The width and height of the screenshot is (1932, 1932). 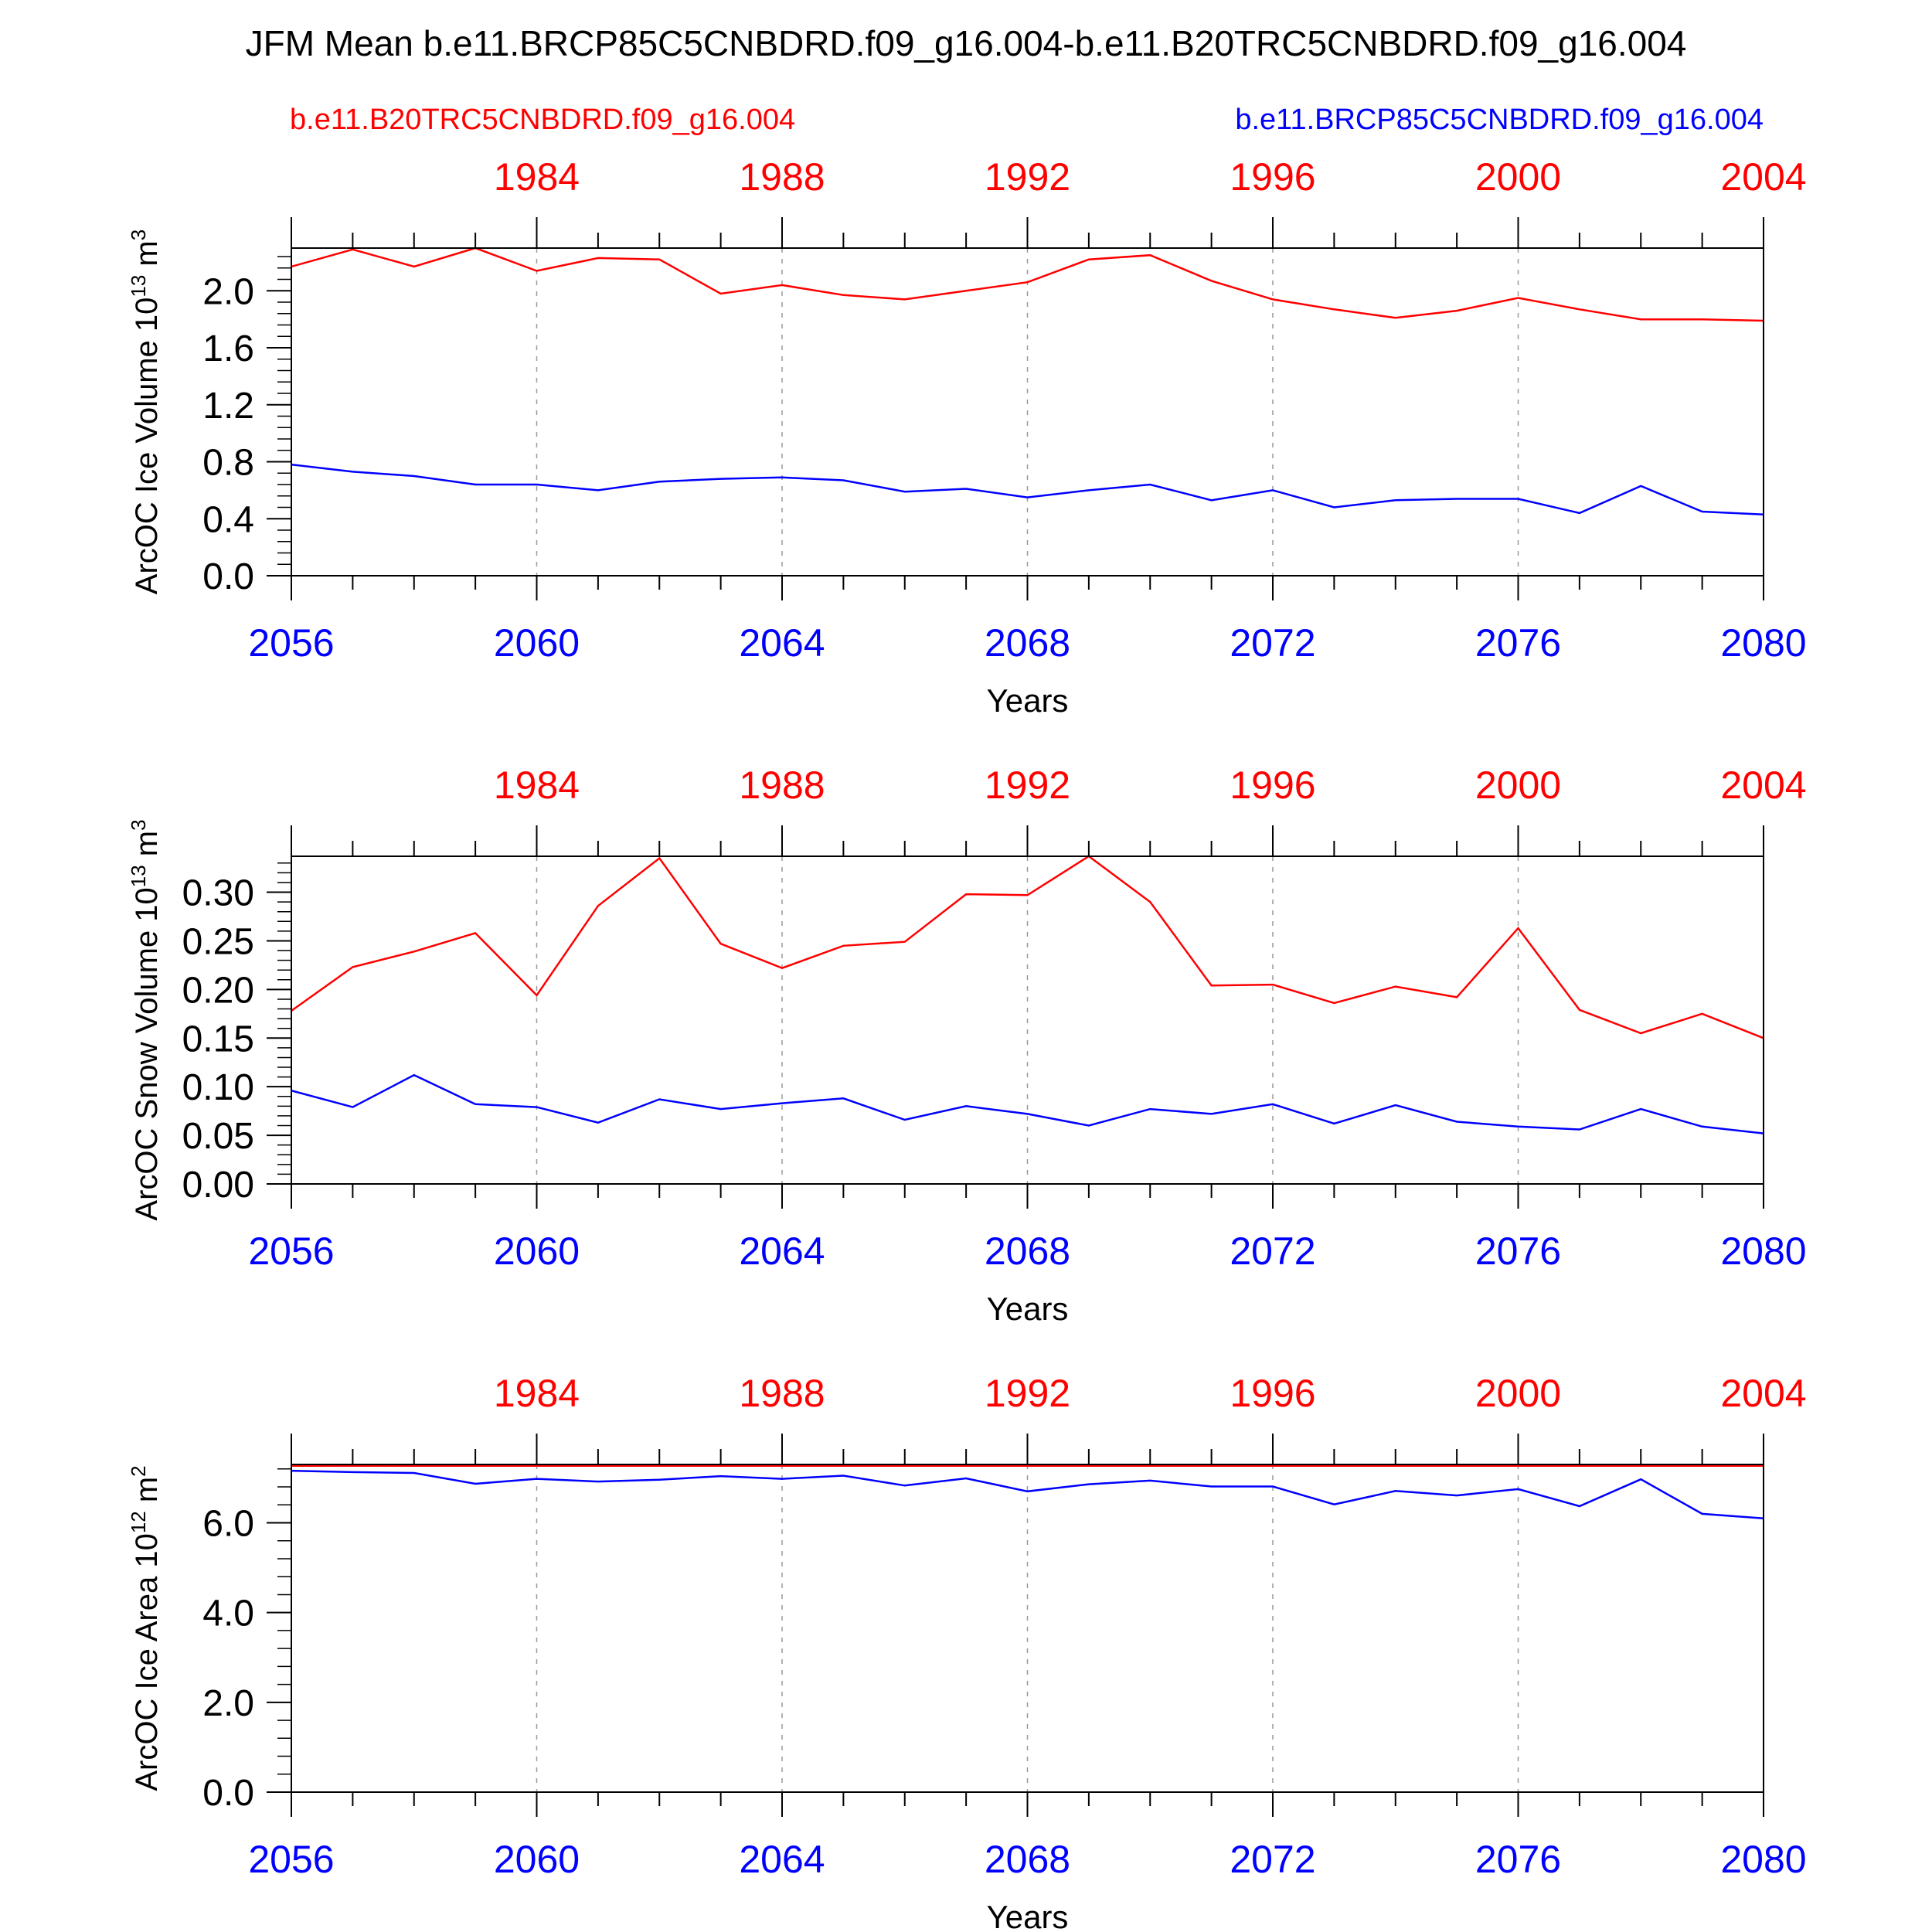 What do you see at coordinates (218, 1040) in the screenshot?
I see `y-tick-label: 0.15` at bounding box center [218, 1040].